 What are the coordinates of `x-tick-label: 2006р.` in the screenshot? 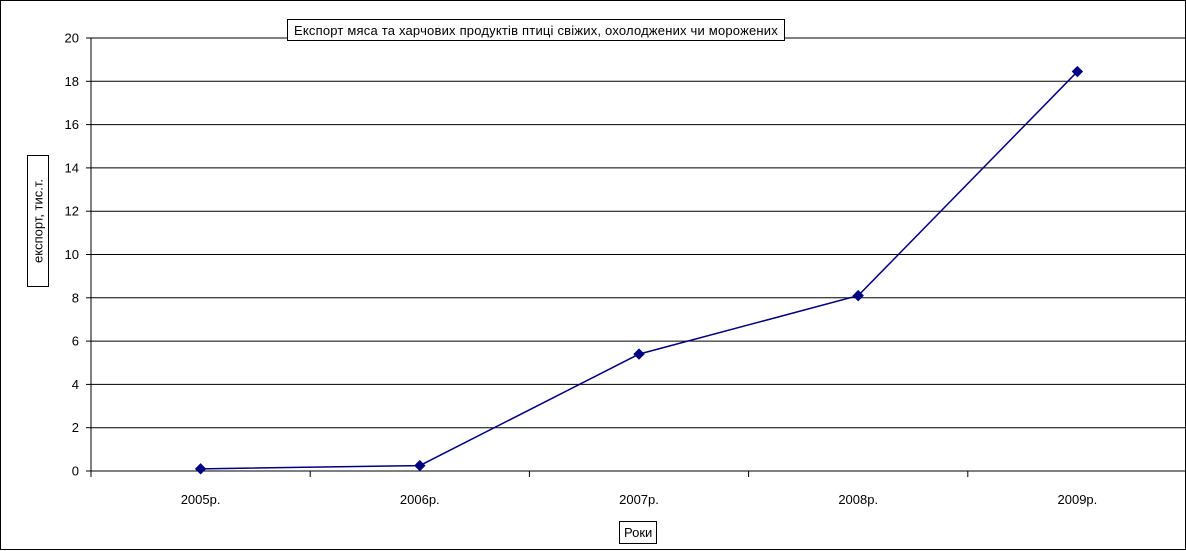 It's located at (420, 499).